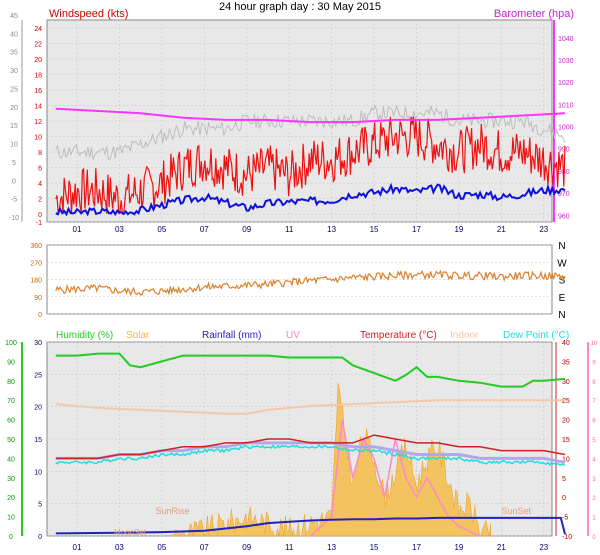 The width and height of the screenshot is (600, 555). Describe the element at coordinates (310, 133) in the screenshot. I see `gust-series-line` at that location.